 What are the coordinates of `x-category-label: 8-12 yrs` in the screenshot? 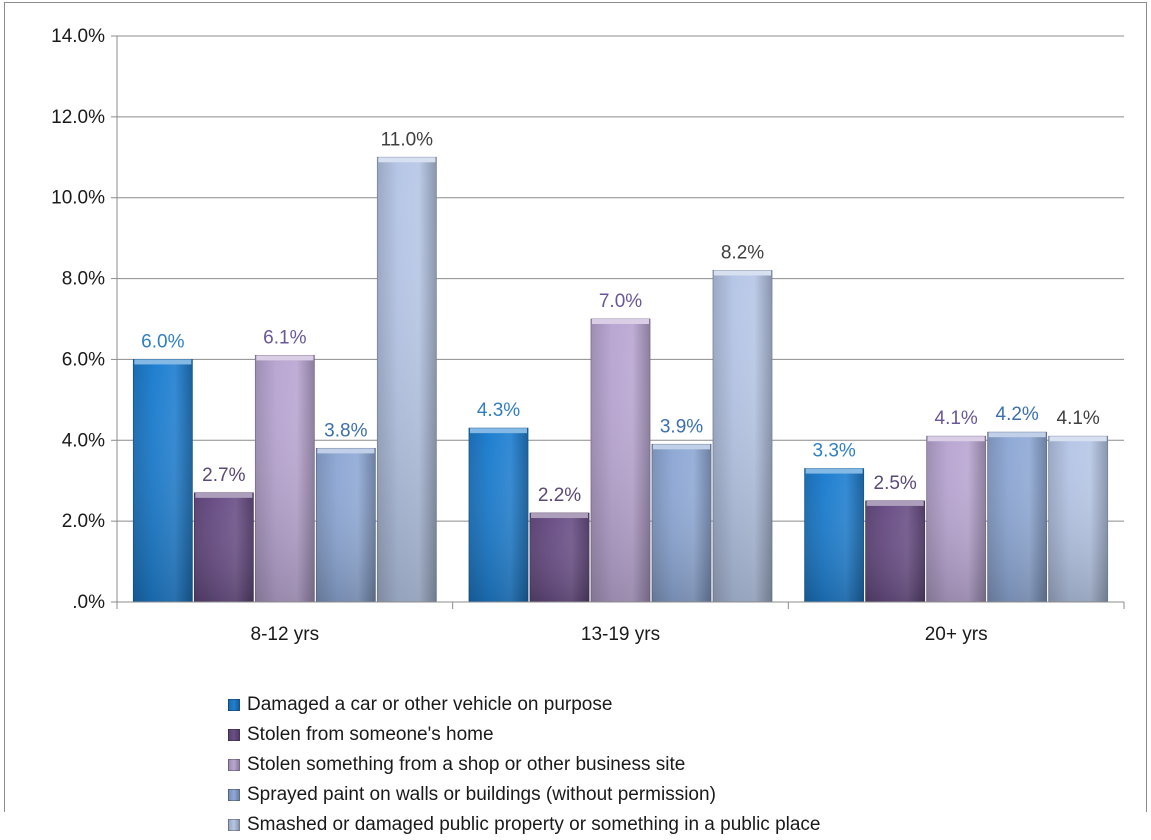 It's located at (285, 634).